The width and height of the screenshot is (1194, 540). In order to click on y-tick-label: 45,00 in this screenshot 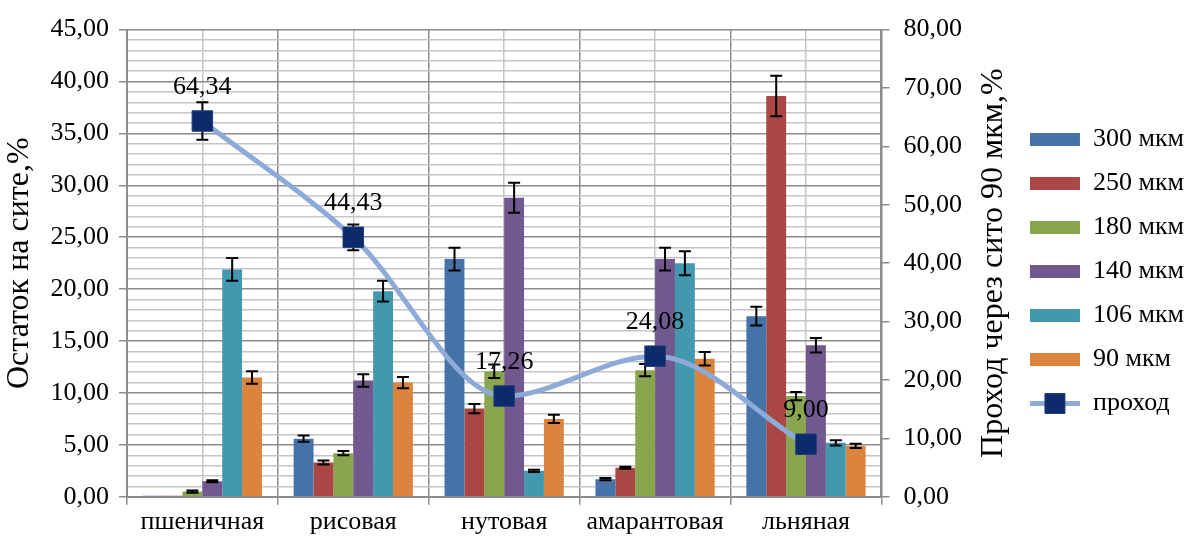, I will do `click(79, 28)`.